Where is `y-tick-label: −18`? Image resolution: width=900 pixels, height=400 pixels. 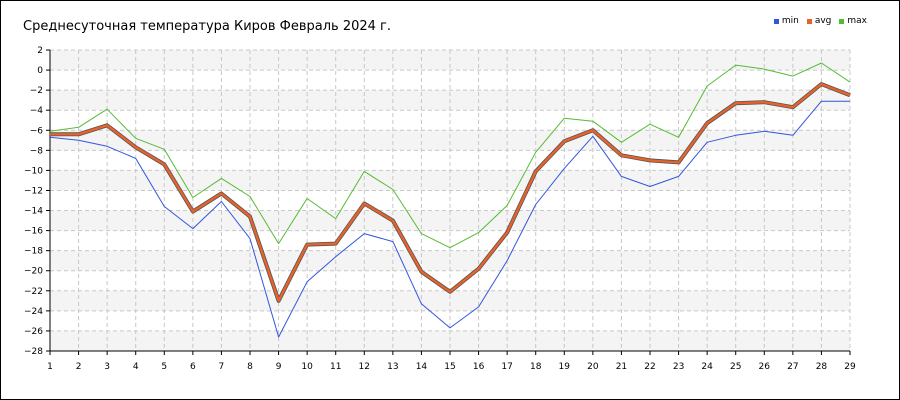 y-tick-label: −18 is located at coordinates (33, 252).